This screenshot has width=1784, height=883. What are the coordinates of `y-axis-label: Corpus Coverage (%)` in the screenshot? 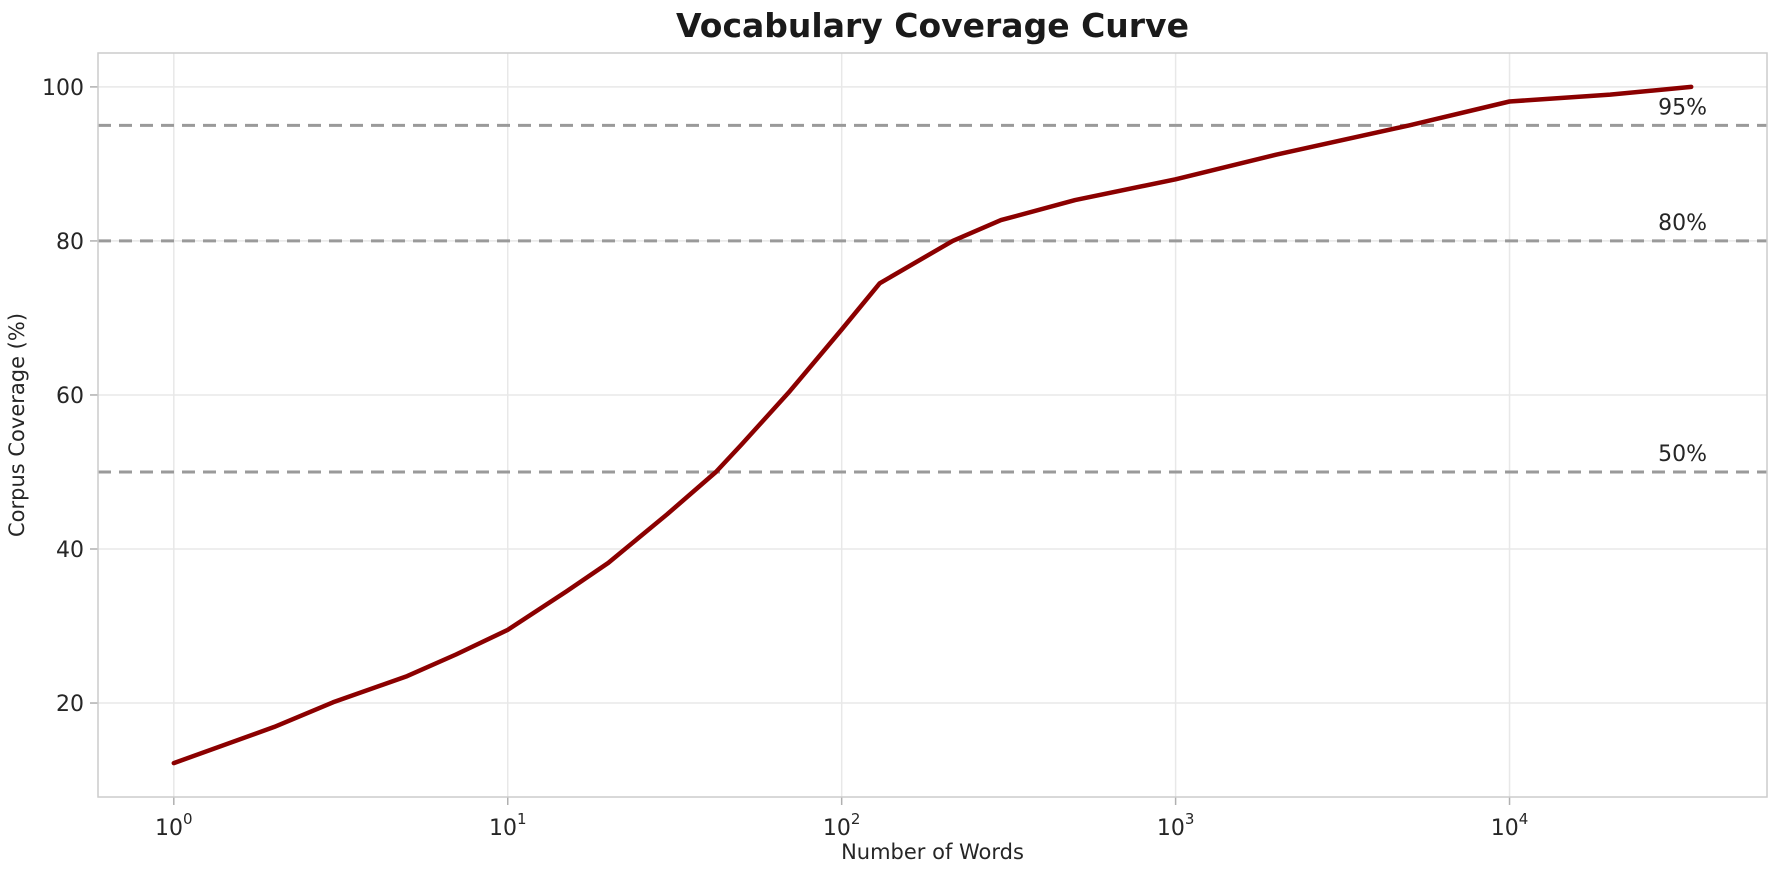 It's located at (17, 425).